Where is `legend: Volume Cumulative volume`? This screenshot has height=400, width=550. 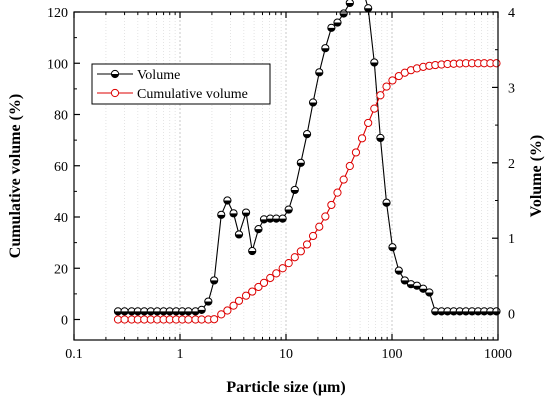 legend: Volume Cumulative volume is located at coordinates (181, 84).